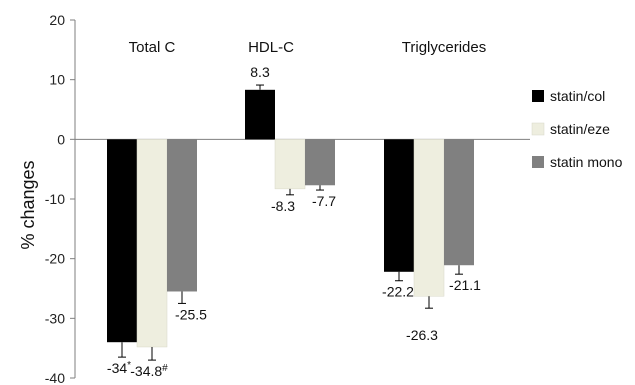 This screenshot has width=635, height=385. I want to click on category-label: Triglycerides, so click(444, 47).